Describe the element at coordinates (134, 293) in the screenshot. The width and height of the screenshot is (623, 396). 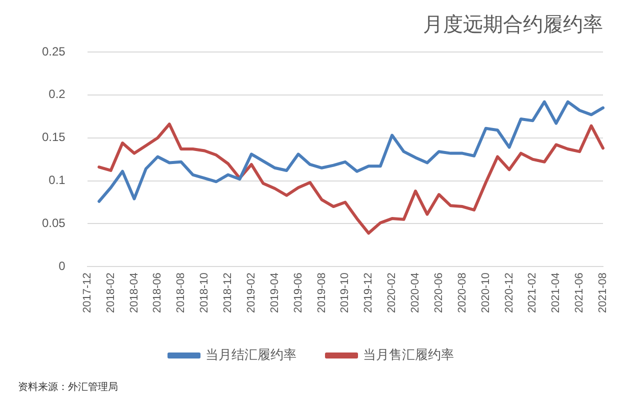
I see `x-tick-label: 2018-04` at that location.